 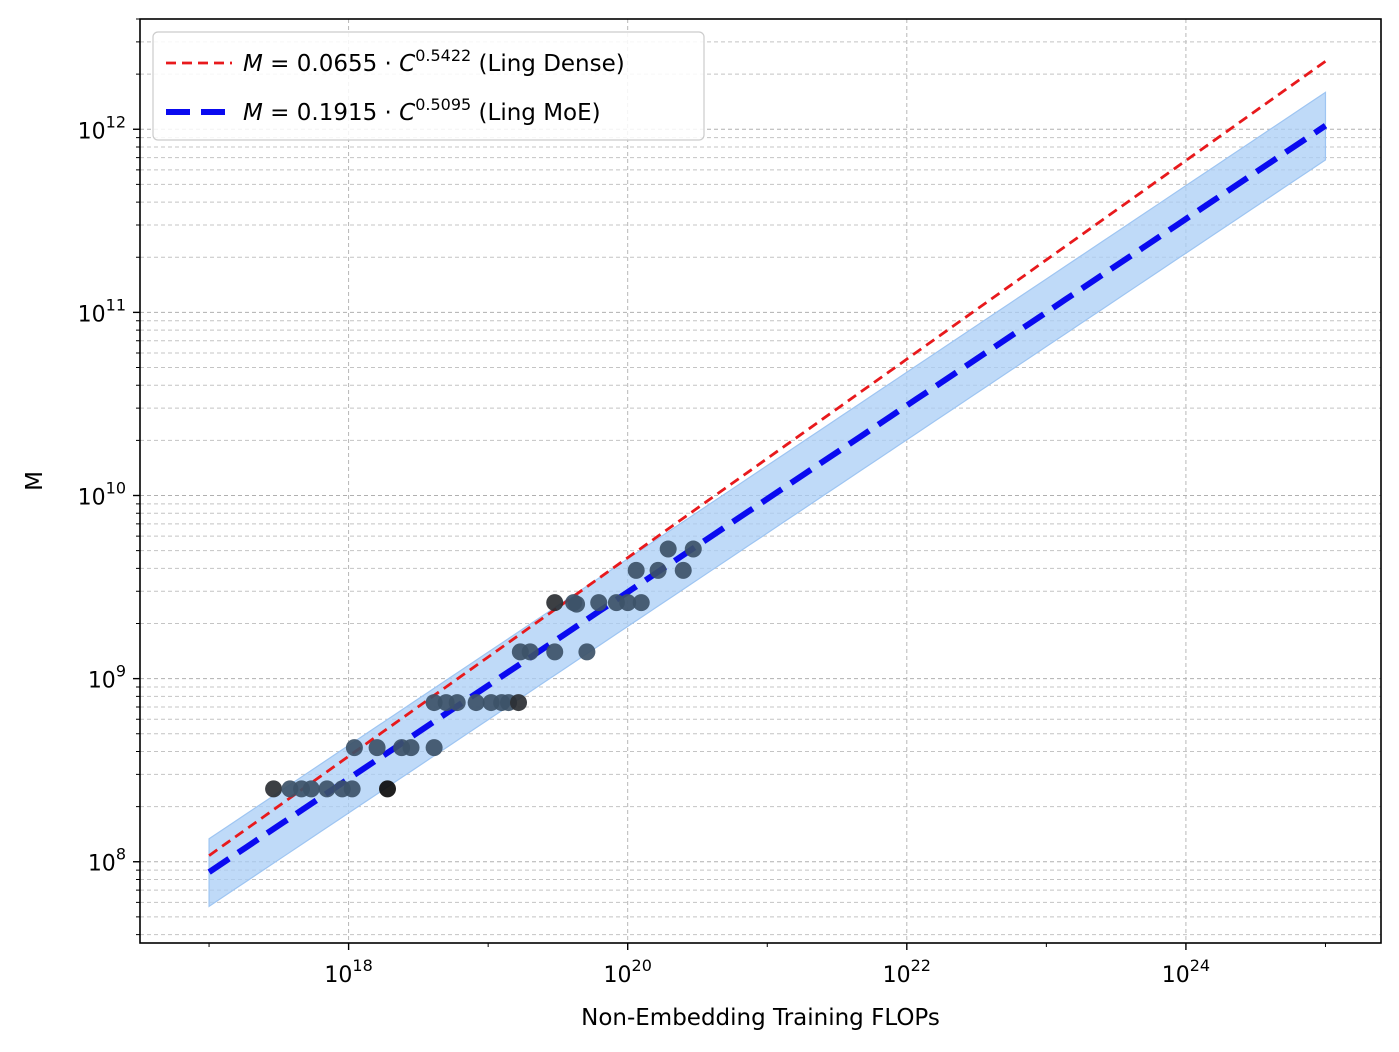 What do you see at coordinates (35, 481) in the screenshot?
I see `y-axis-label: M` at bounding box center [35, 481].